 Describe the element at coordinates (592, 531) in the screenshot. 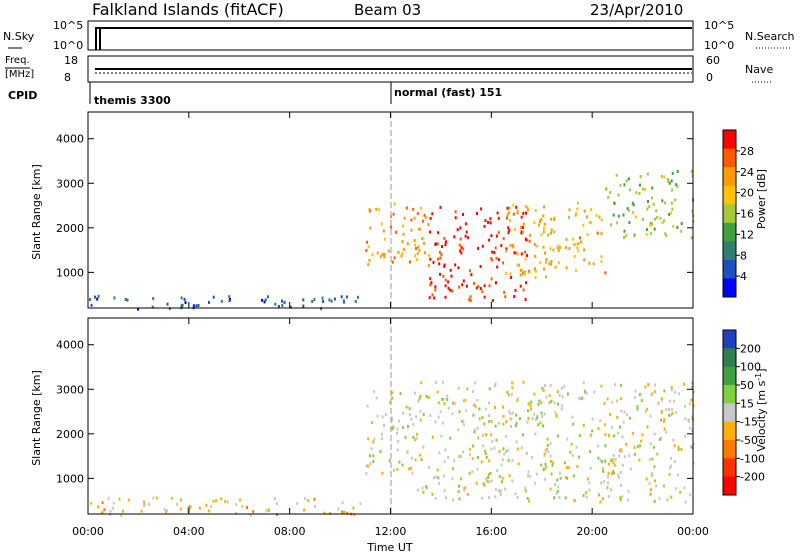

I see `x-tick-label: 20:00` at that location.